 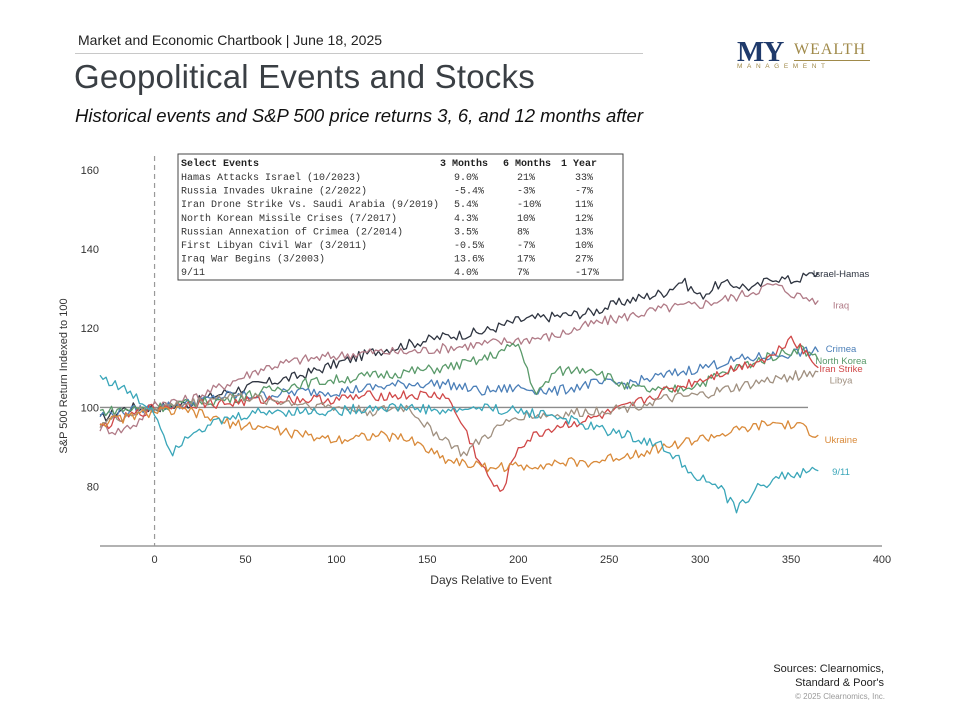 I want to click on table-header-cell: 6 Months, so click(x=527, y=164).